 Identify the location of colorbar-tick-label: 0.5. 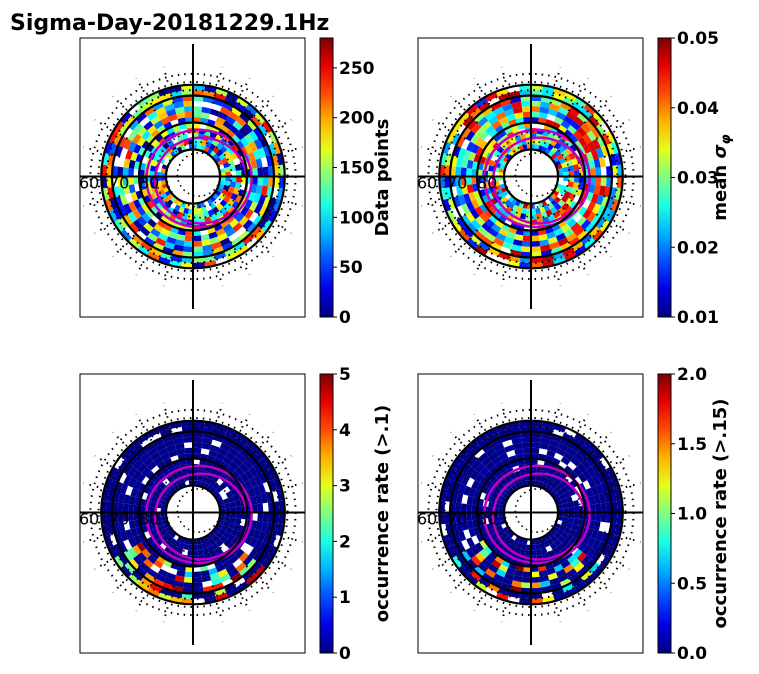
(692, 584).